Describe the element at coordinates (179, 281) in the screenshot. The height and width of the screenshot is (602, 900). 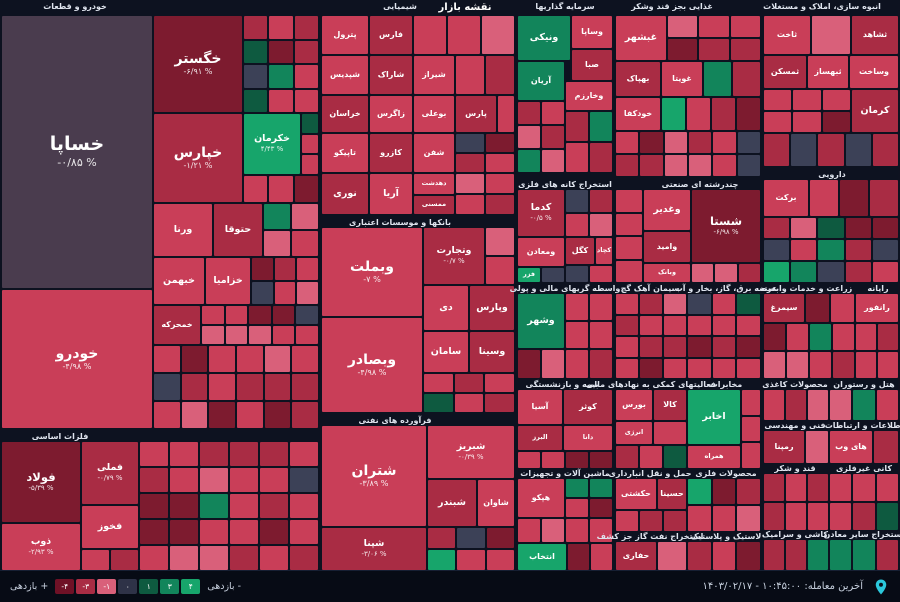
I see `stock-tile: خبهمن` at that location.